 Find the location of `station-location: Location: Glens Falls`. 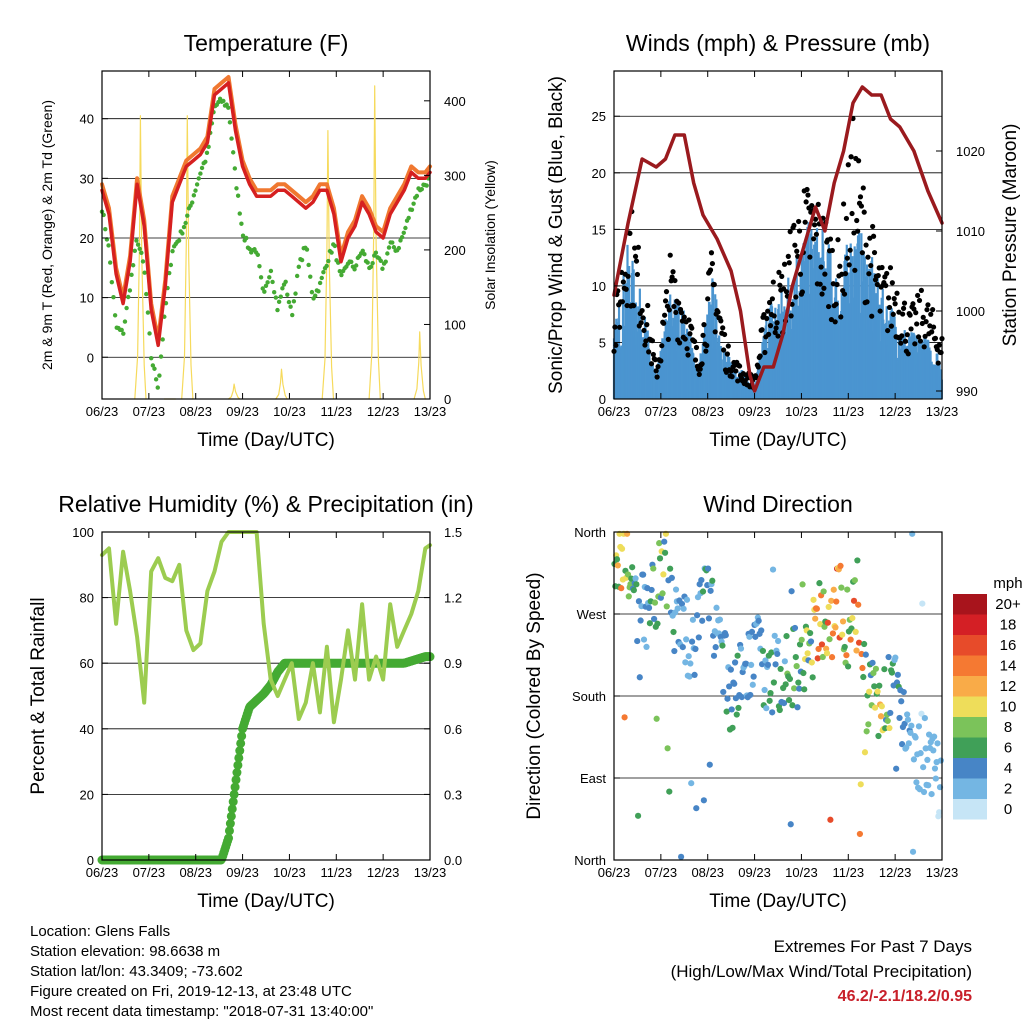

station-location: Location: Glens Falls is located at coordinates (100, 931).